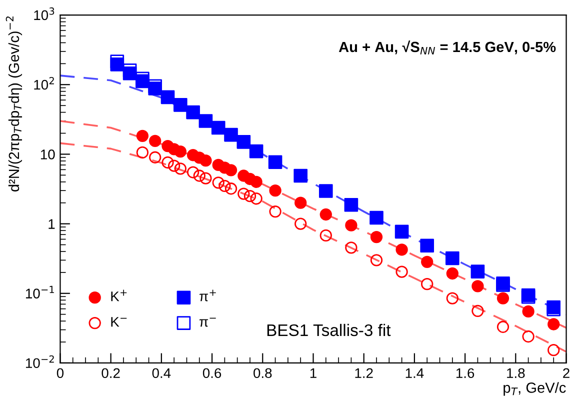 The height and width of the screenshot is (406, 579). Describe the element at coordinates (415, 373) in the screenshot. I see `x-tick-label: 1.4` at that location.